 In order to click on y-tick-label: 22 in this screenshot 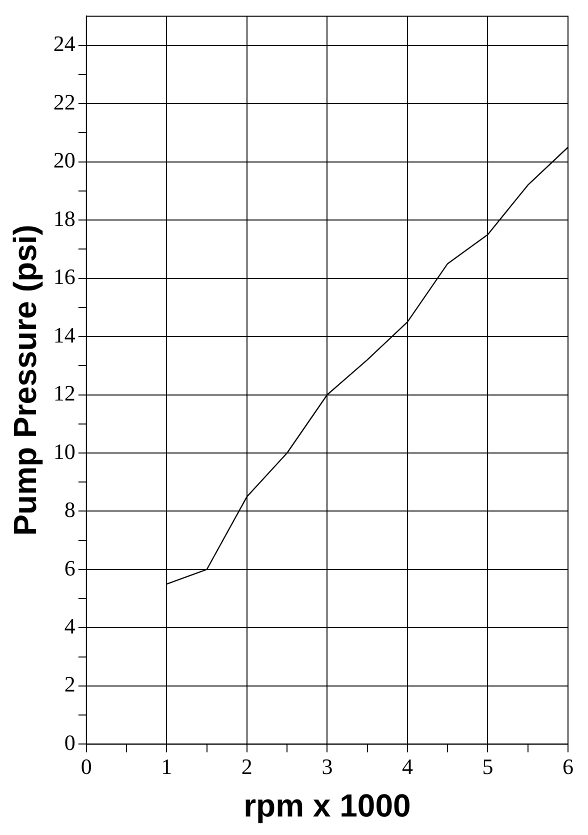, I will do `click(64, 101)`.